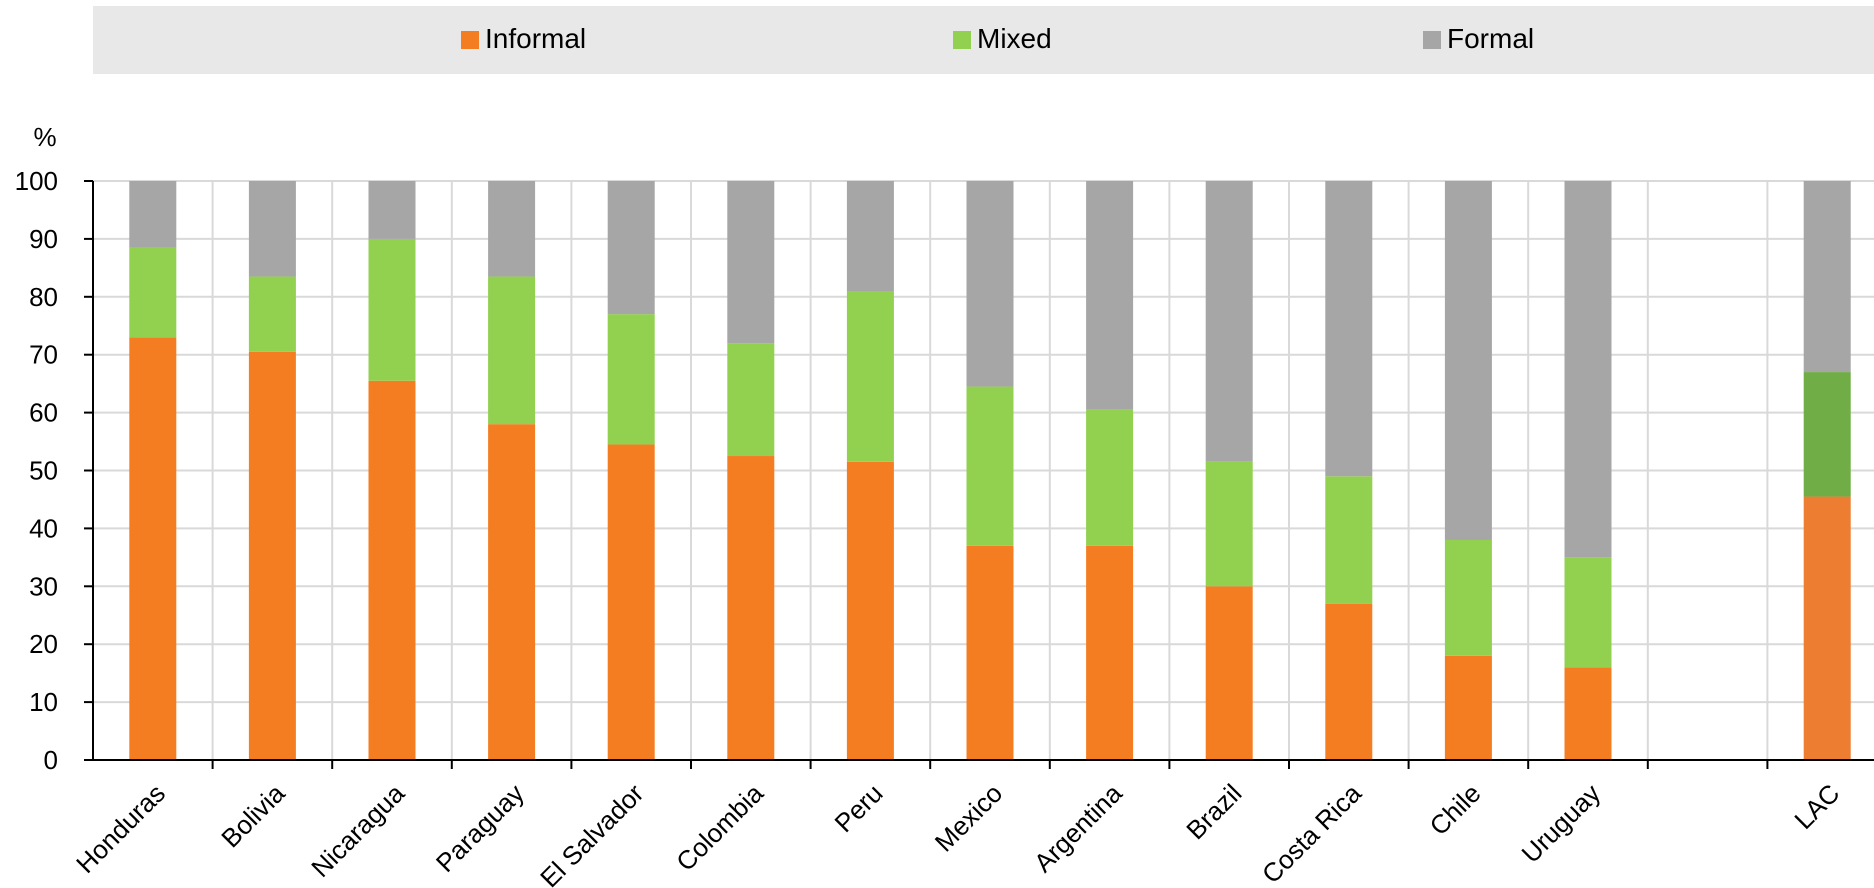  What do you see at coordinates (1588, 612) in the screenshot?
I see `bar-mixed-uruguay` at bounding box center [1588, 612].